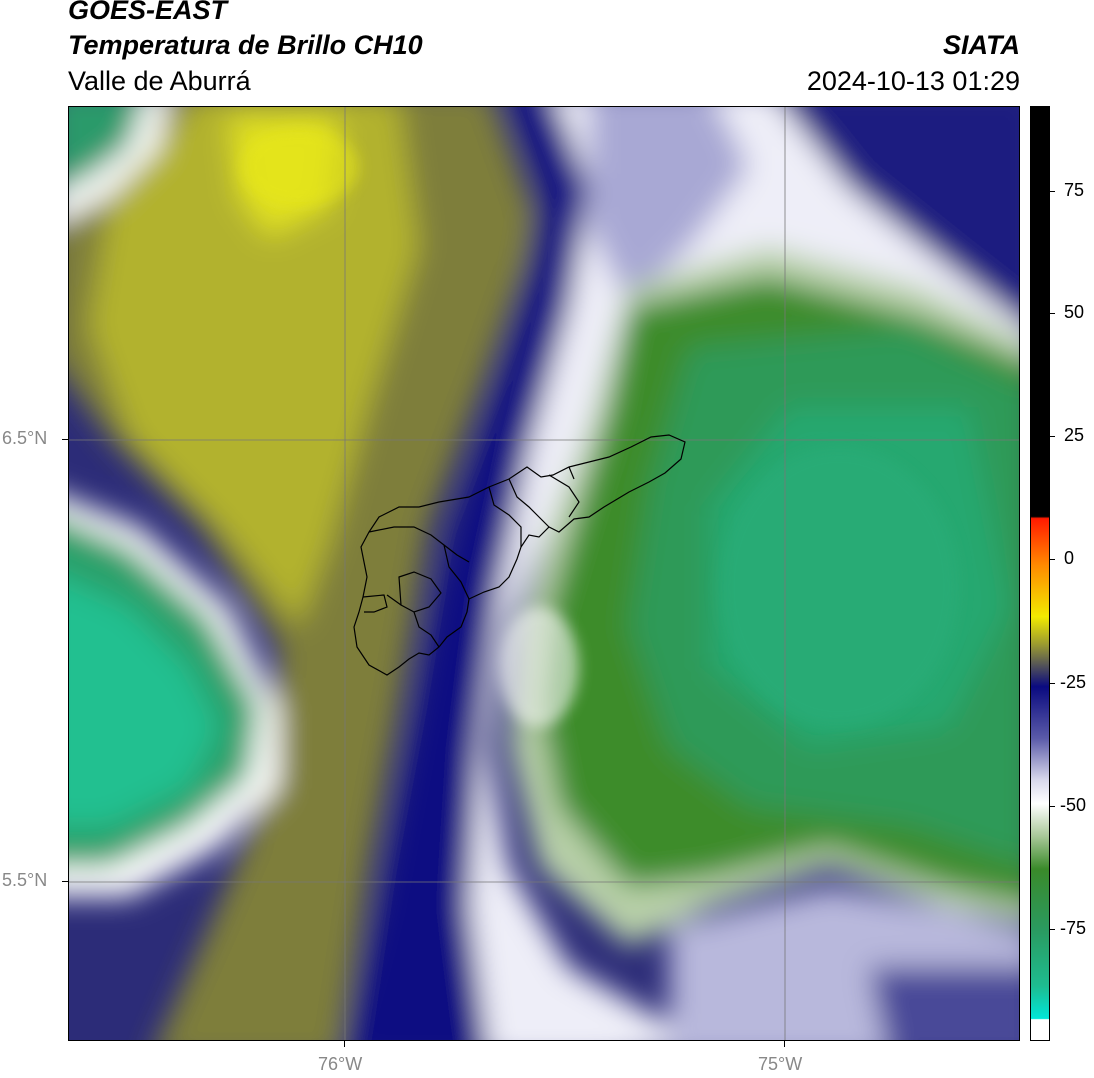 Image resolution: width=1094 pixels, height=1078 pixels. What do you see at coordinates (780, 1064) in the screenshot?
I see `lon-label-75w: 75°W` at bounding box center [780, 1064].